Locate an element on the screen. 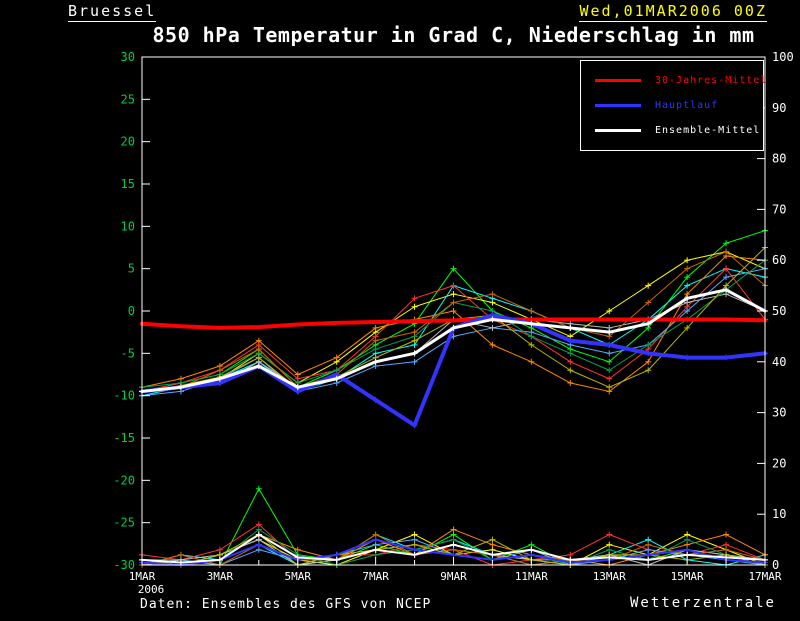 The image size is (800, 621). temp-axis-label: -10 is located at coordinates (124, 396).